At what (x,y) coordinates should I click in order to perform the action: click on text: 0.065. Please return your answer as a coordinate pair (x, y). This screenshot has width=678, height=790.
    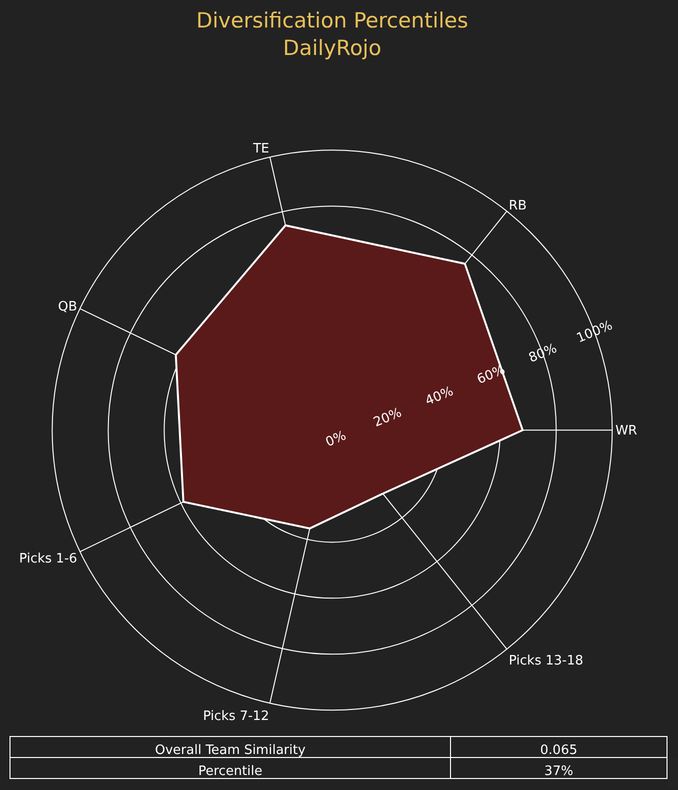
    Looking at the image, I should click on (559, 750).